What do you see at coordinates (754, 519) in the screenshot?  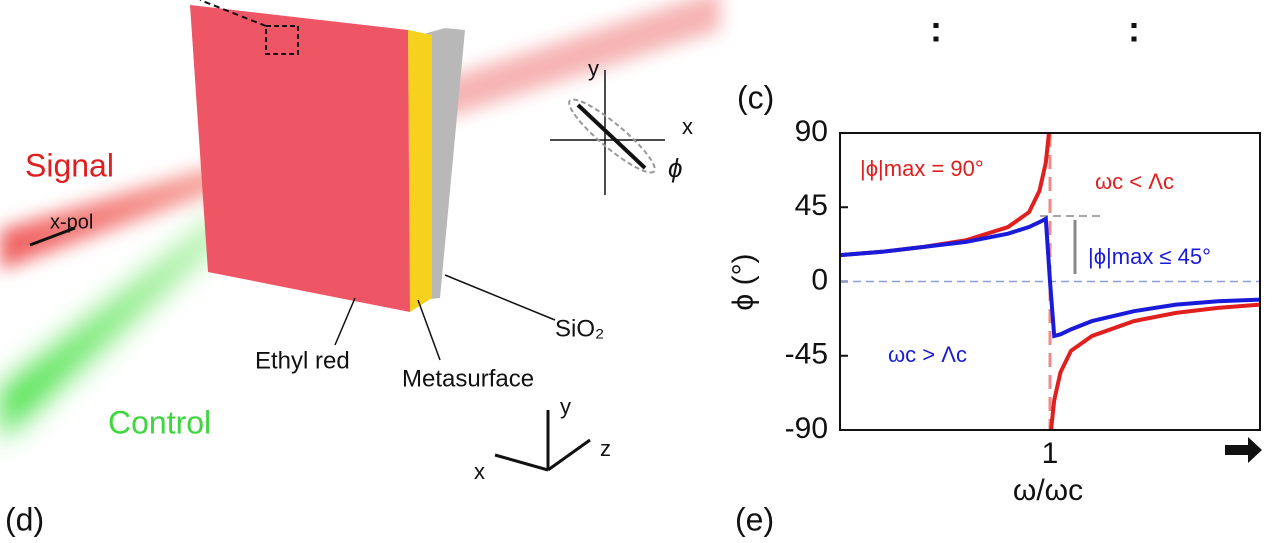 I see `panel-label: (e)` at bounding box center [754, 519].